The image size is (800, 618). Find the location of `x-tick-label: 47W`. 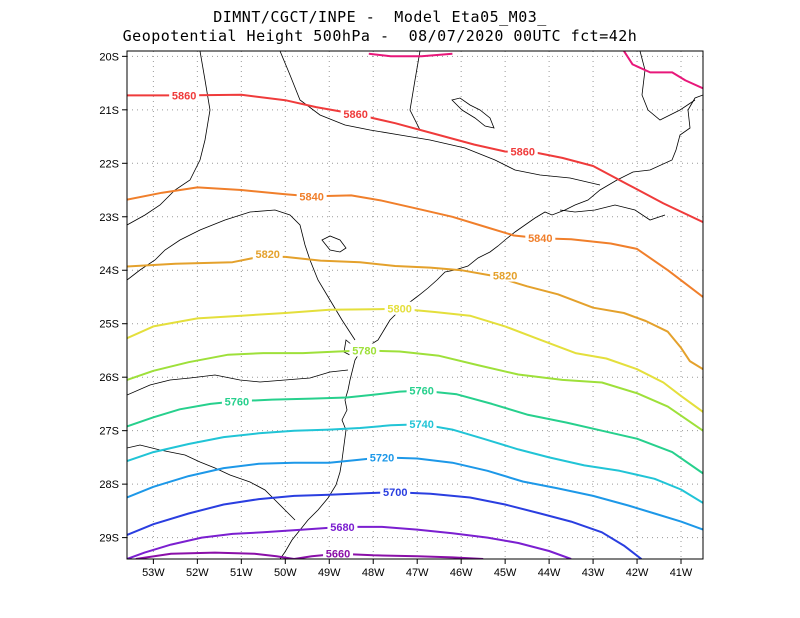

x-tick-label: 47W is located at coordinates (417, 573).